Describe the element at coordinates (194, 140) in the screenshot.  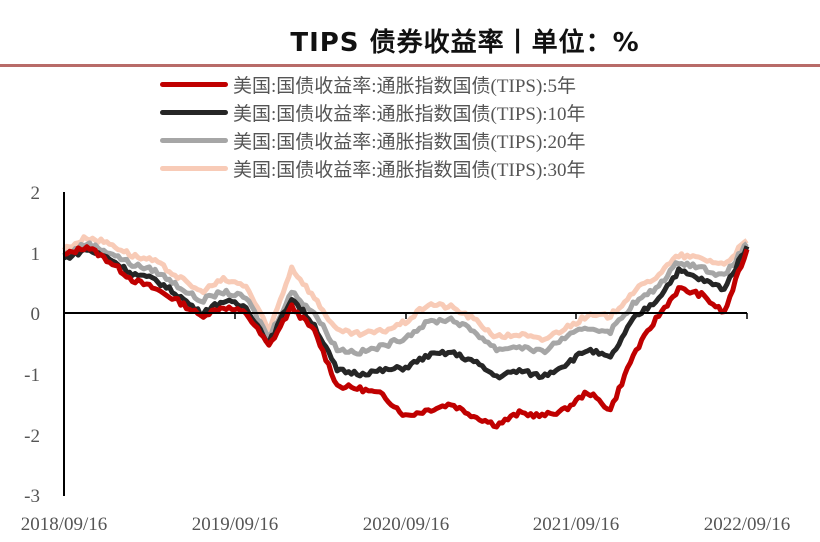
I see `legend-swatch-20y` at that location.